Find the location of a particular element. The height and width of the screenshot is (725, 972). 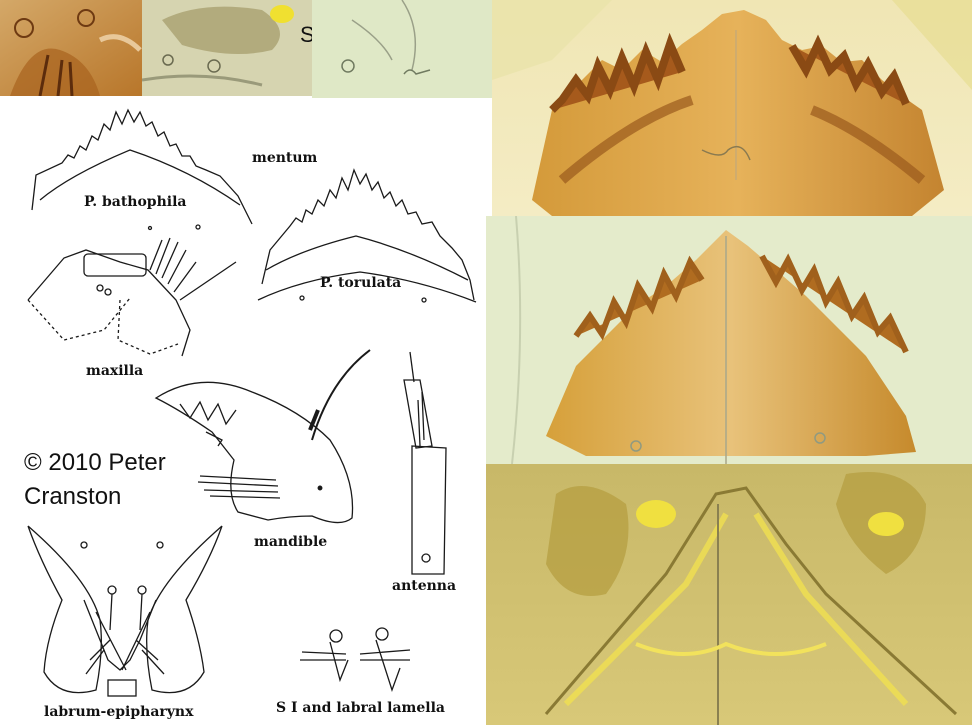

mandible-drawing is located at coordinates (262, 436).